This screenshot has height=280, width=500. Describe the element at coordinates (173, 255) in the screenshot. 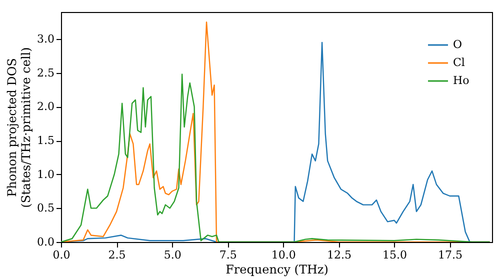

I see `x-tick-label: 5.0` at that location.